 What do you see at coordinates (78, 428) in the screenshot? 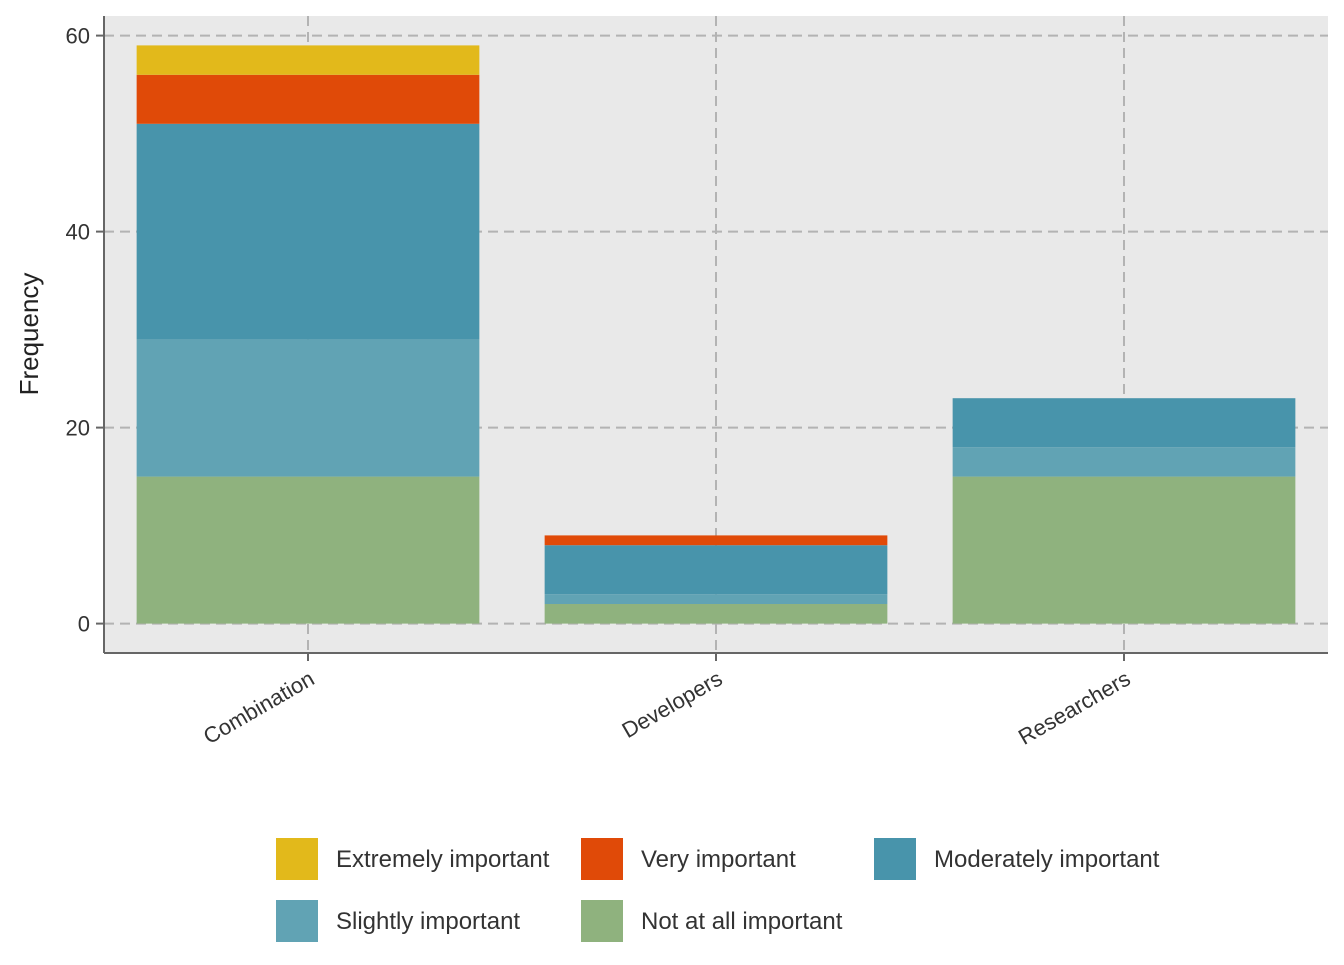
I see `y-tick-label-20: 20` at bounding box center [78, 428].